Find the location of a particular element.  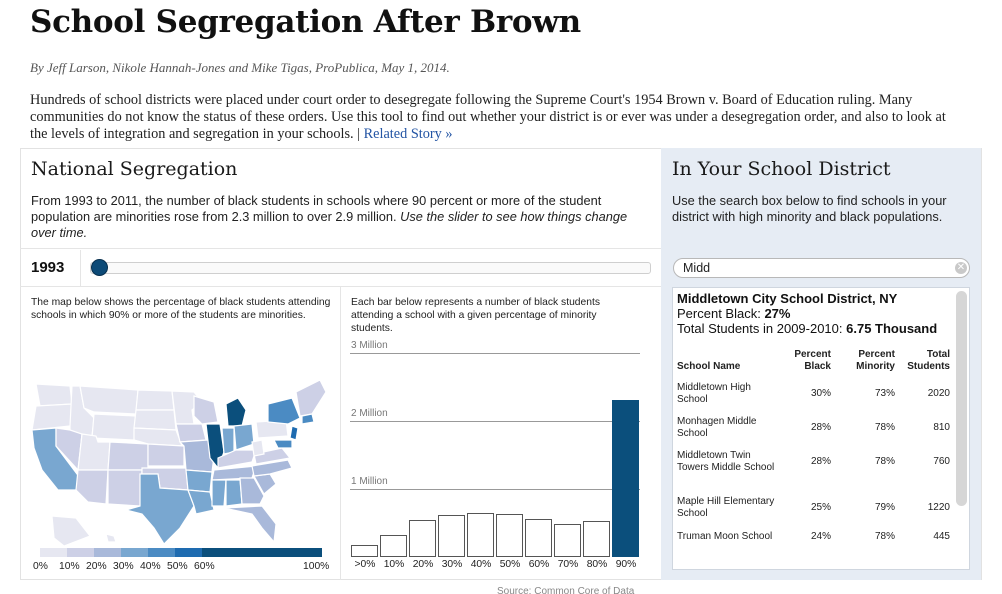

district-header is located at coordinates (821, 198).